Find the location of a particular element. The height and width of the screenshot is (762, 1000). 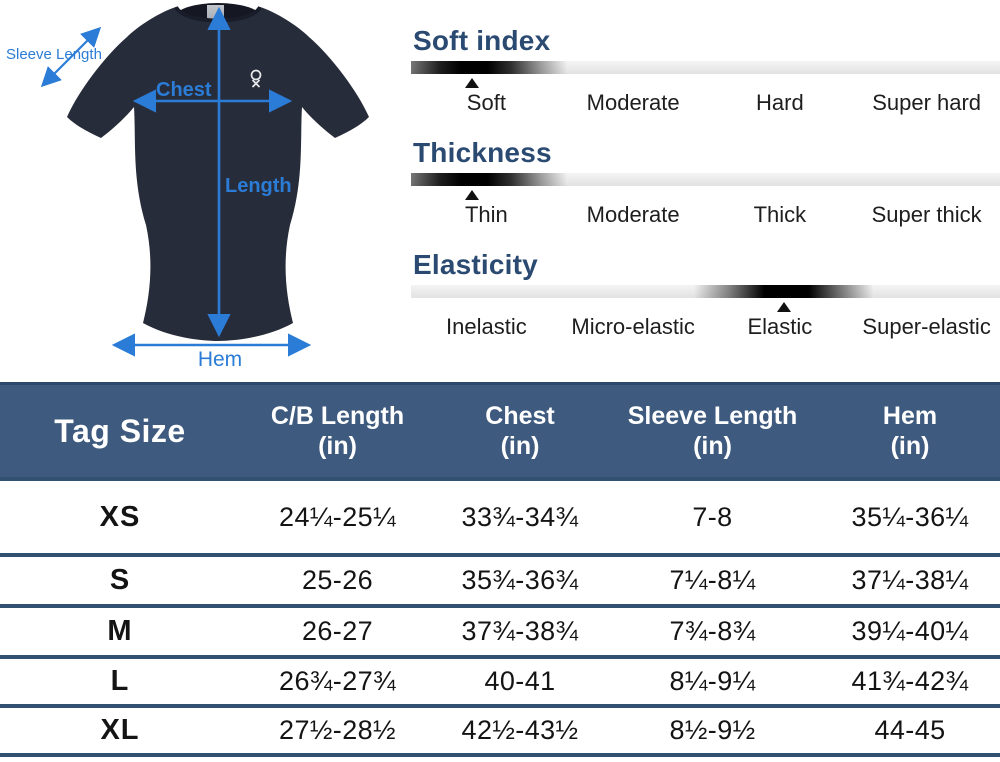

cell-hem: 39¼-40¼ is located at coordinates (910, 631).